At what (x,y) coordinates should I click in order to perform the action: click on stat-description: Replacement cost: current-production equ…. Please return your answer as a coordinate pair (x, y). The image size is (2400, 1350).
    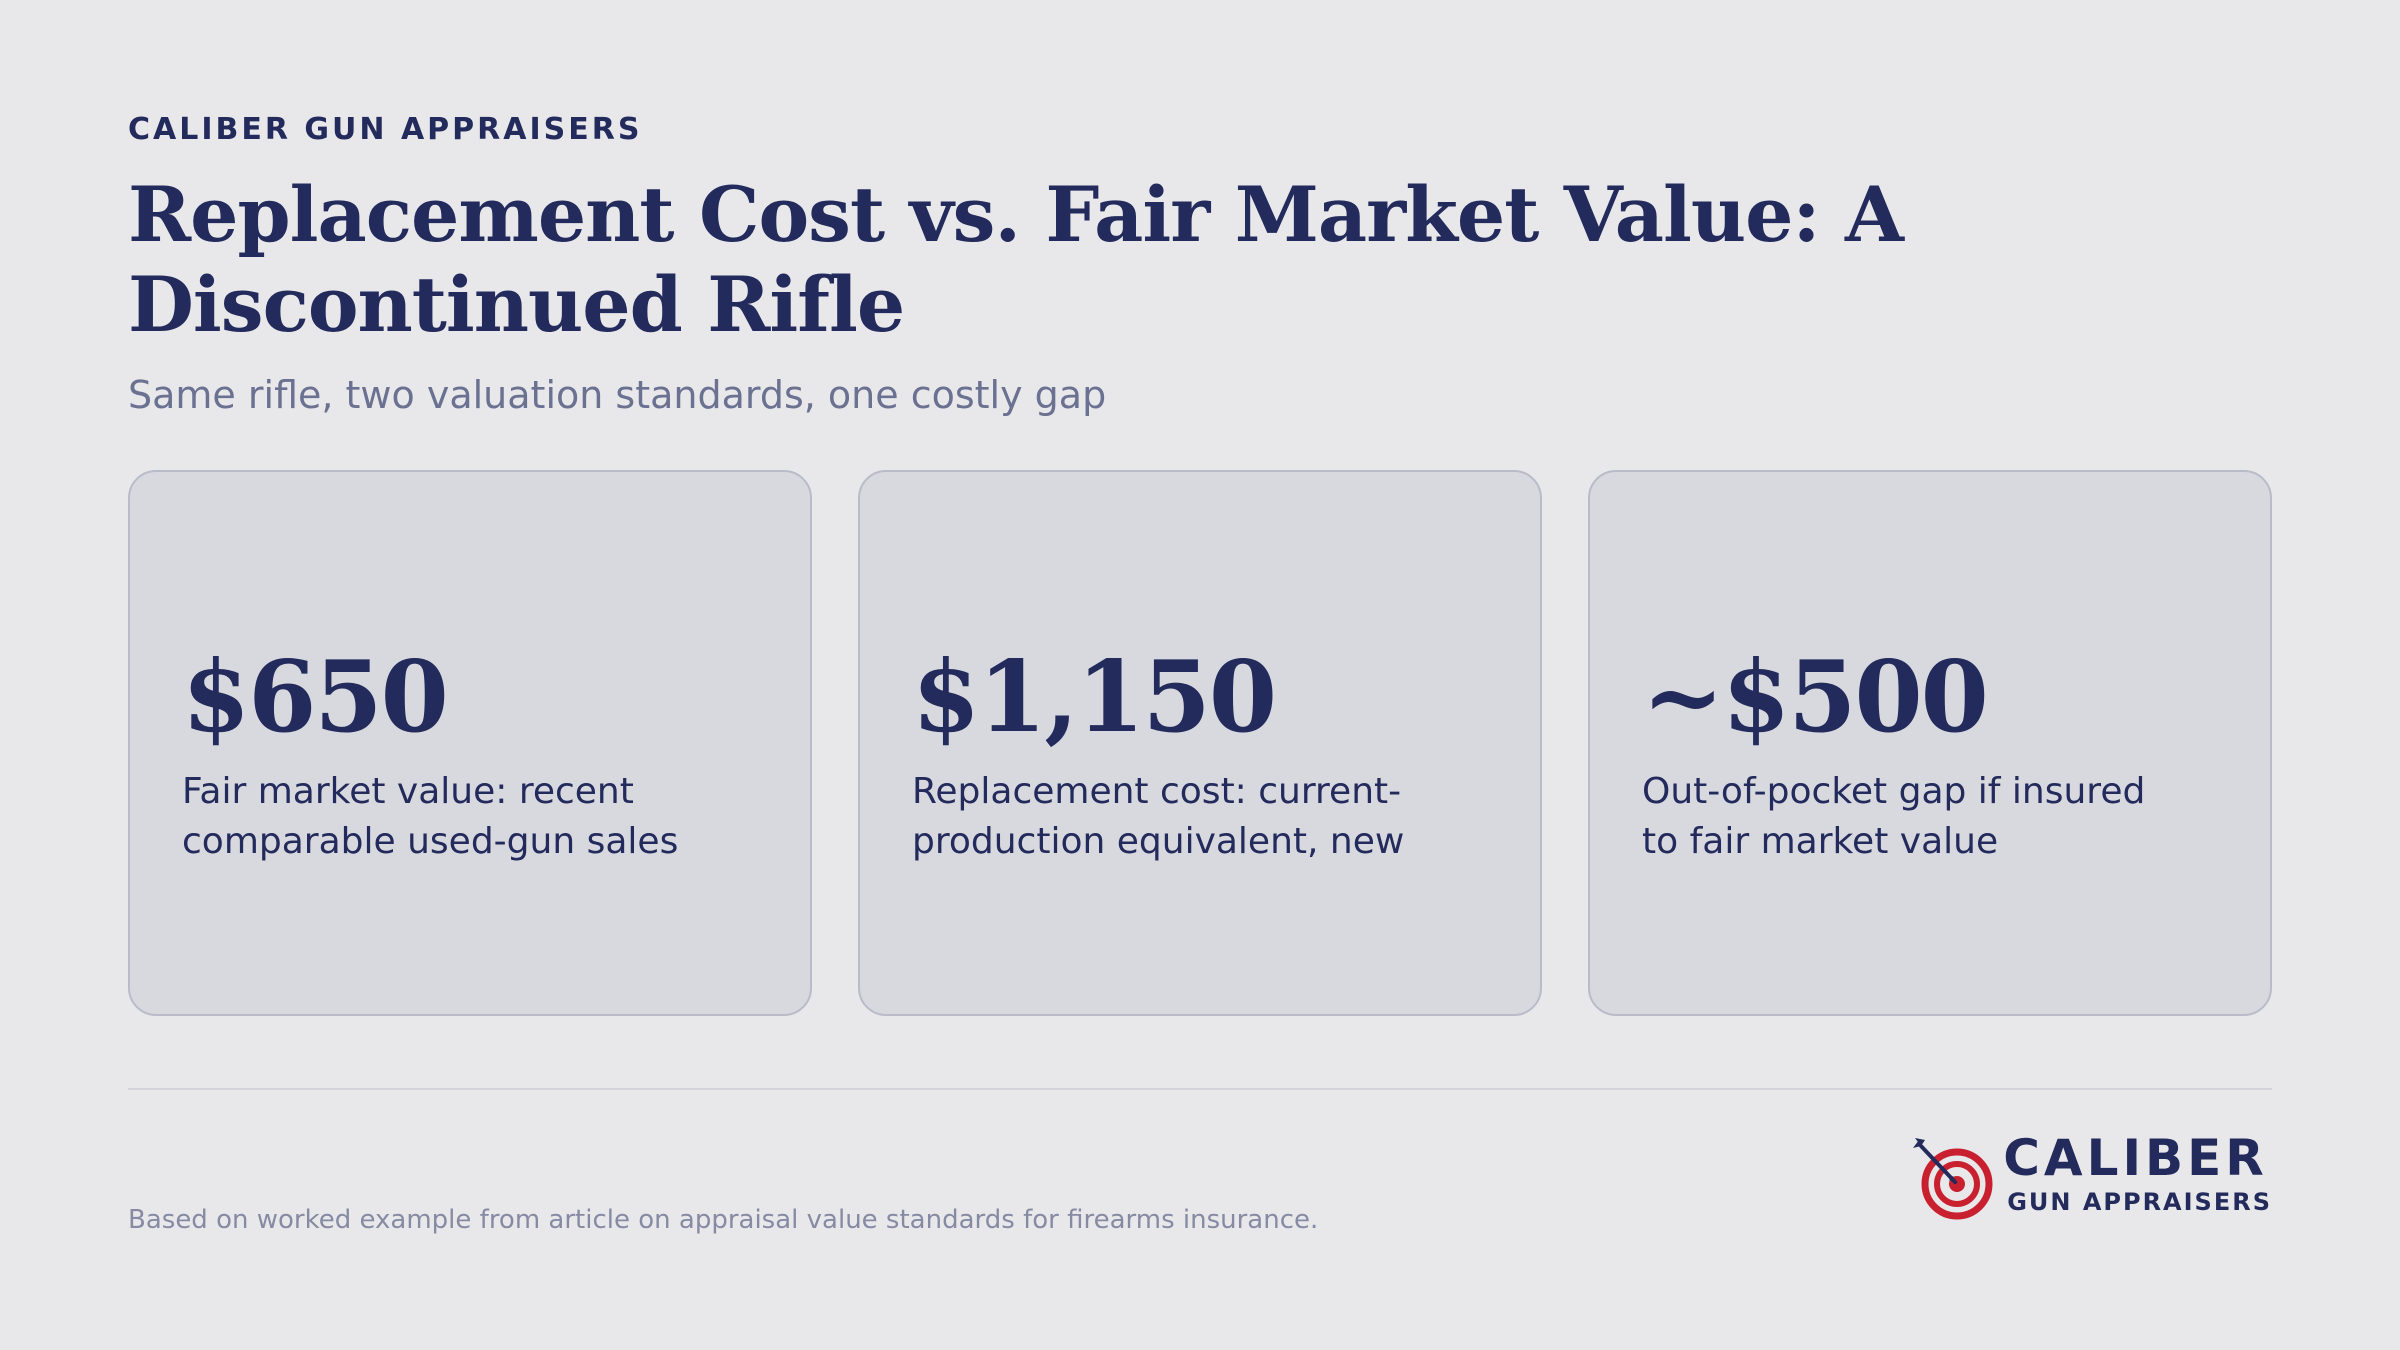
    Looking at the image, I should click on (1158, 816).